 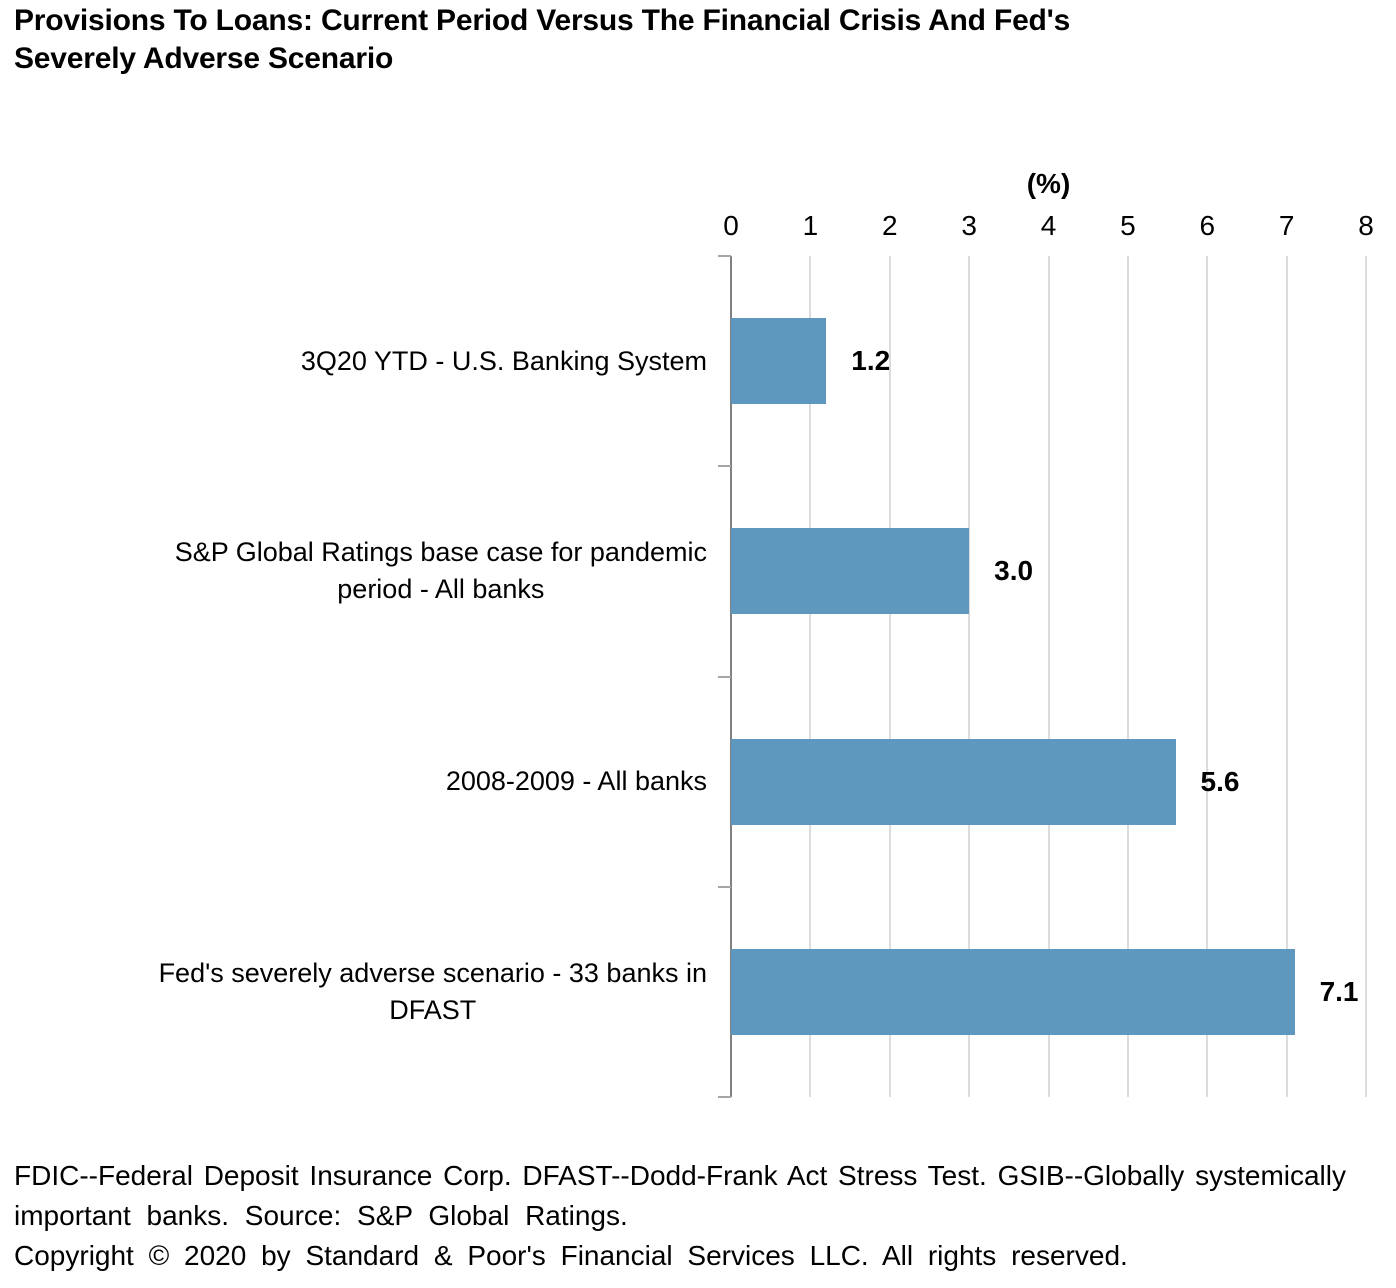 What do you see at coordinates (576, 781) in the screenshot?
I see `category-label-text: 2008-2009 - All banks` at bounding box center [576, 781].